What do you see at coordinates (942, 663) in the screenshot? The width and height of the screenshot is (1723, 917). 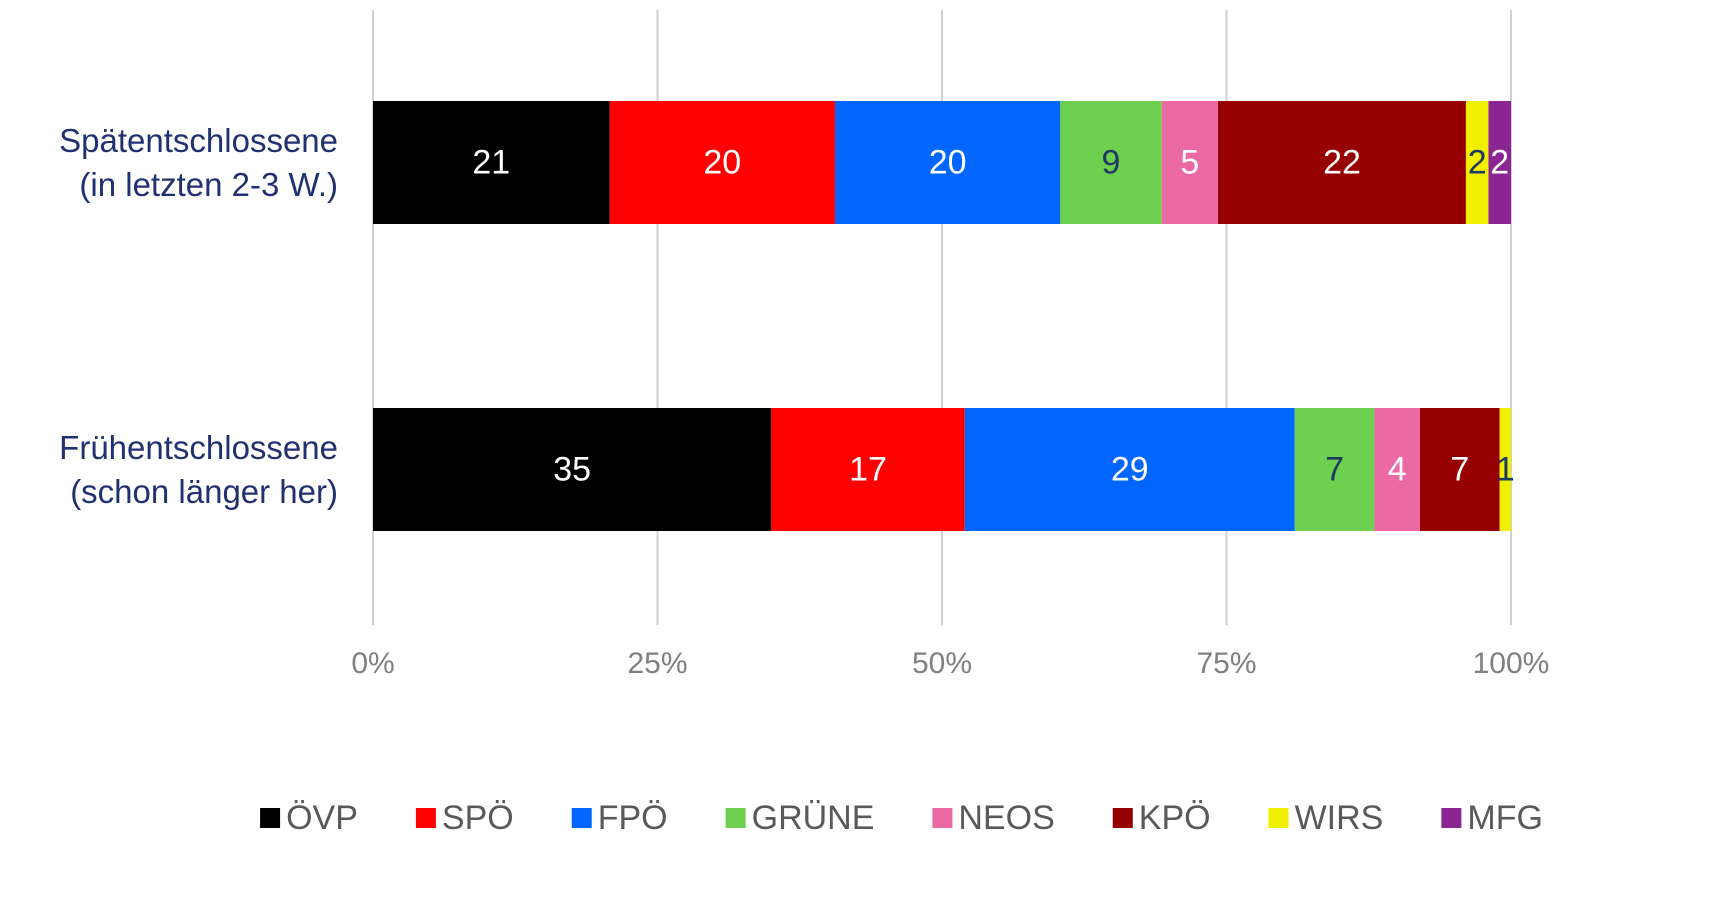 I see `x-tick-label: 50%` at bounding box center [942, 663].